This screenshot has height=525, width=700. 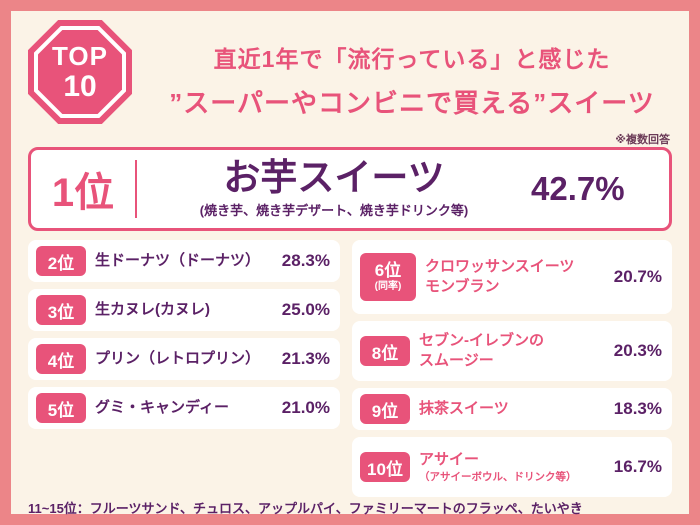 What do you see at coordinates (305, 309) in the screenshot?
I see `item-value: 25.0%` at bounding box center [305, 309].